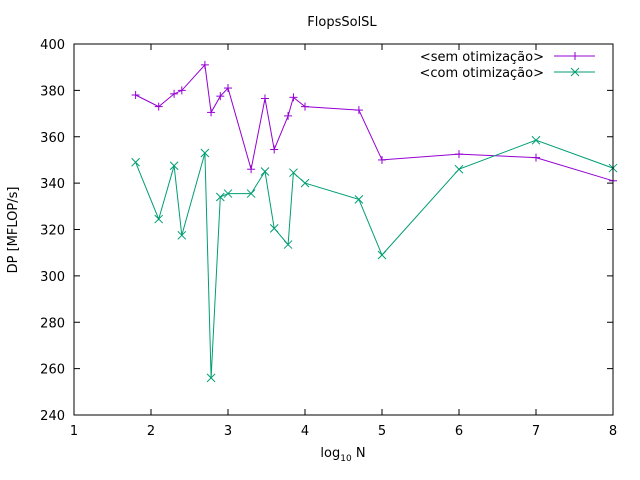  Describe the element at coordinates (613, 431) in the screenshot. I see `x-tick-label: 8` at that location.